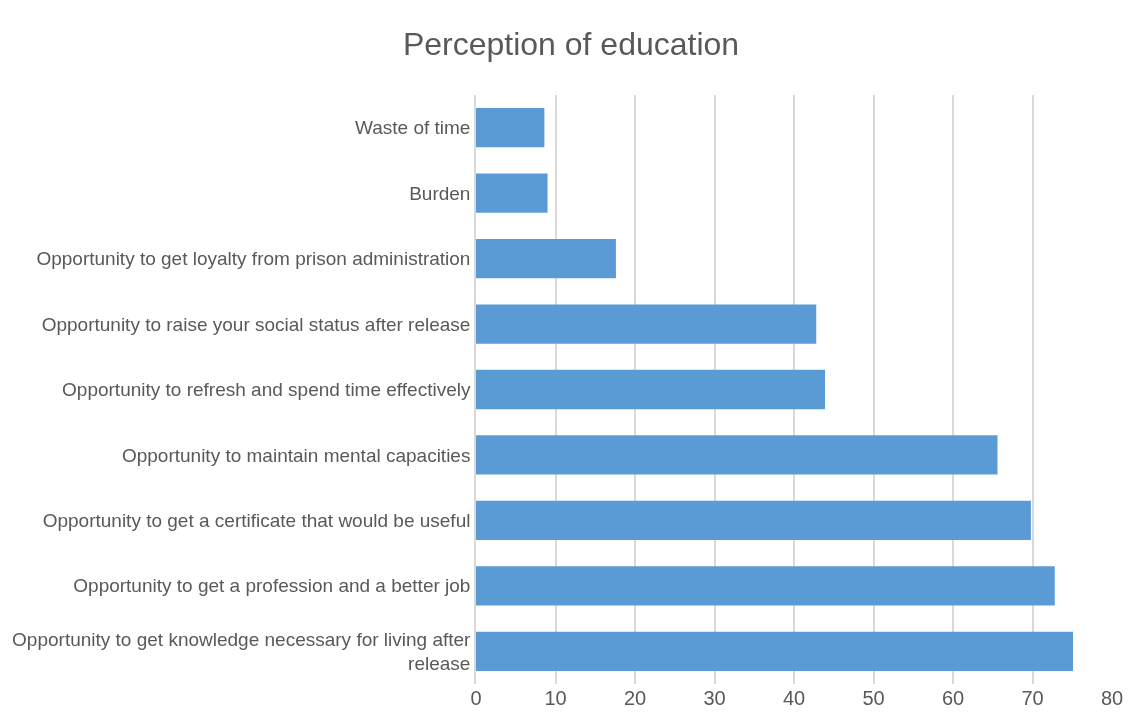 The height and width of the screenshot is (724, 1142). I want to click on x-tick-label: 70, so click(1032, 698).